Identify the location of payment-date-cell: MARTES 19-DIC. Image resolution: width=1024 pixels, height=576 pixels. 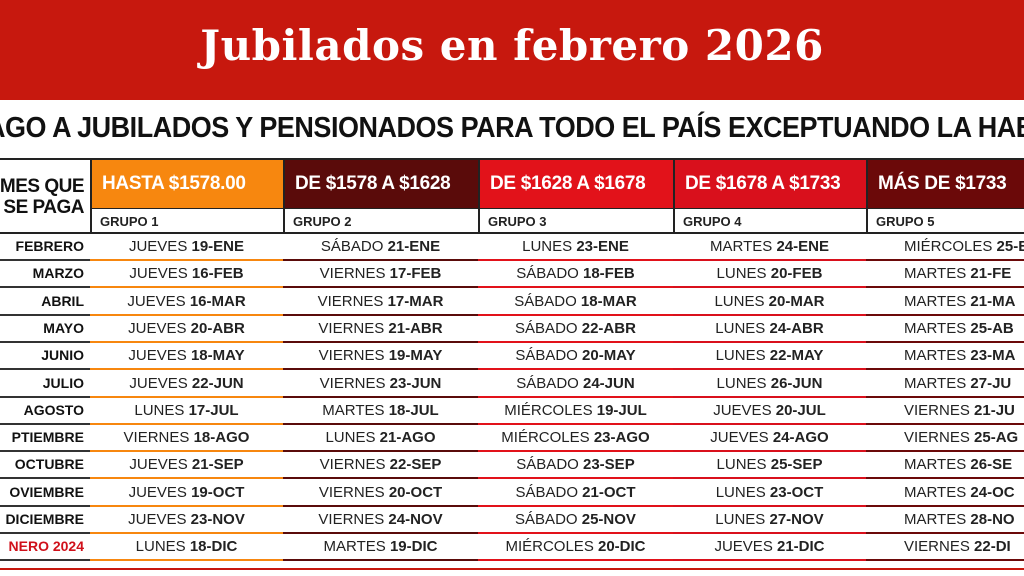
(380, 548).